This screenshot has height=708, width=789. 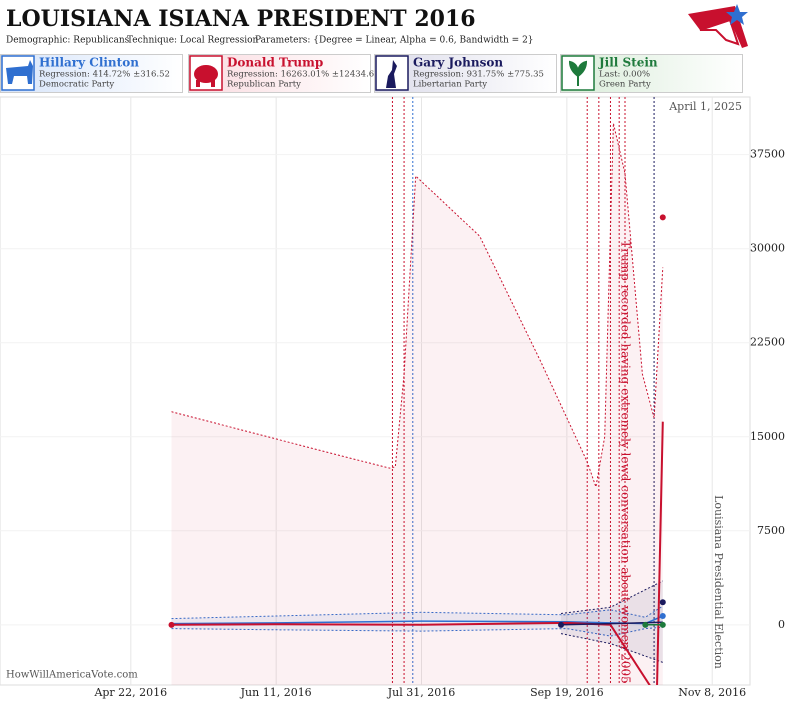 What do you see at coordinates (625, 85) in the screenshot?
I see `legend-party: Green Party` at bounding box center [625, 85].